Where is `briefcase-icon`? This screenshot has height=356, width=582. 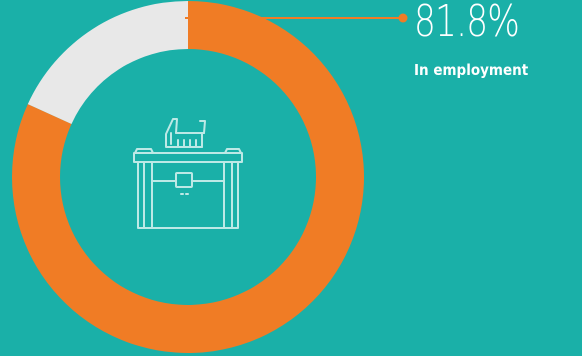
briefcase-icon is located at coordinates (188, 173).